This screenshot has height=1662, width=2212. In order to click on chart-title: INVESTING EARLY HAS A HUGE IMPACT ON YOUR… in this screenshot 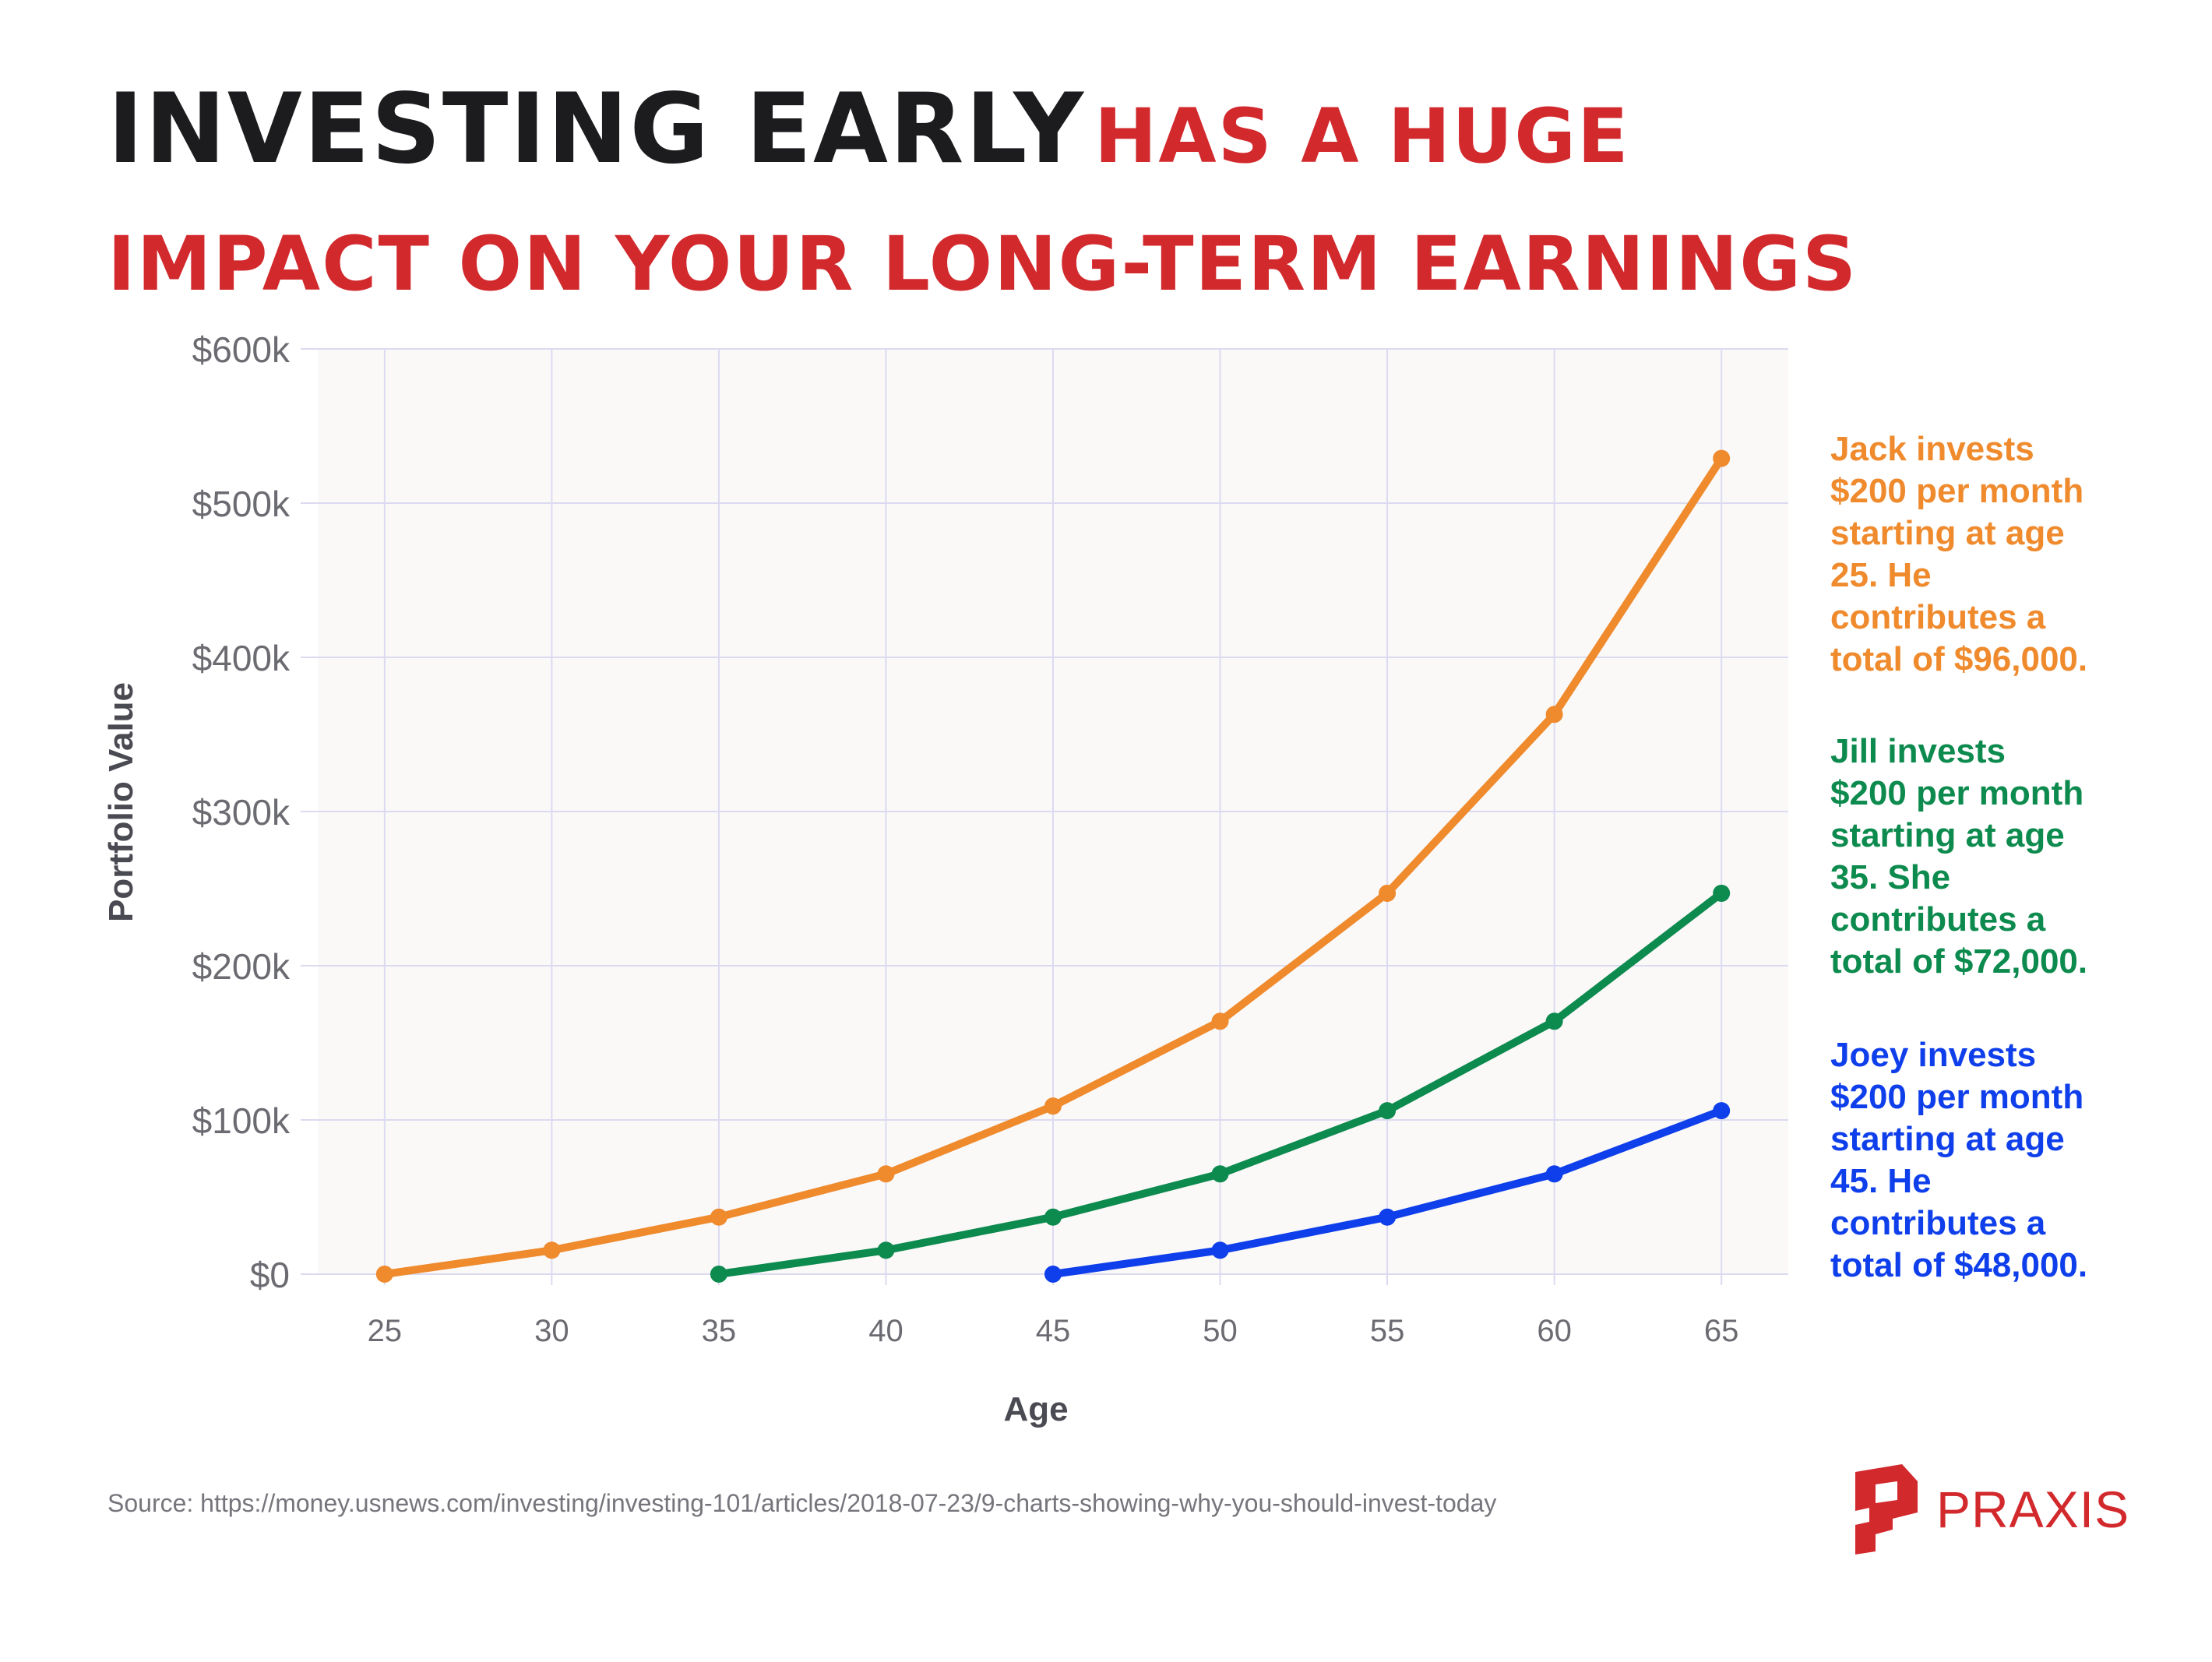, I will do `click(1127, 196)`.